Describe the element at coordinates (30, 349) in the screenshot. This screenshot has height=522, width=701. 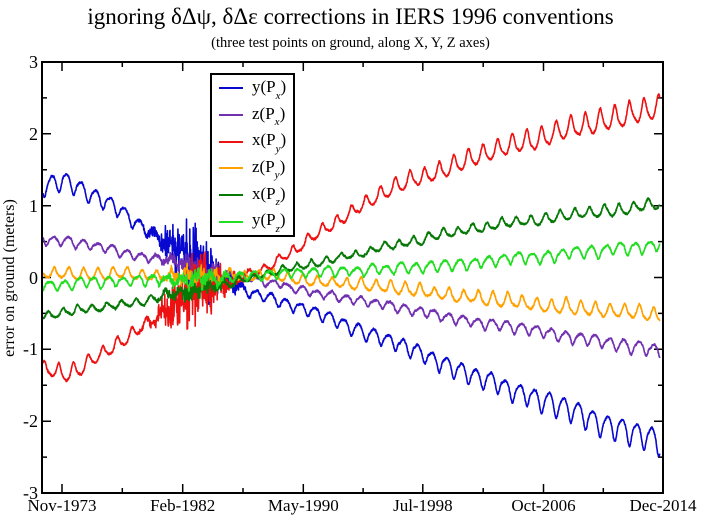
I see `y-tick-label: -1` at that location.